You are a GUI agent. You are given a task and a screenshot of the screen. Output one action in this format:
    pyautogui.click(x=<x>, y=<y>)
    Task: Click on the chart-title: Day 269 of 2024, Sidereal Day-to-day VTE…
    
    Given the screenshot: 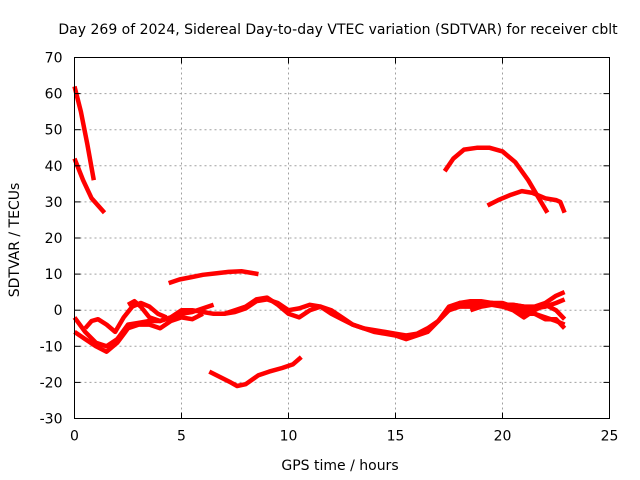 What is the action you would take?
    pyautogui.click(x=338, y=30)
    